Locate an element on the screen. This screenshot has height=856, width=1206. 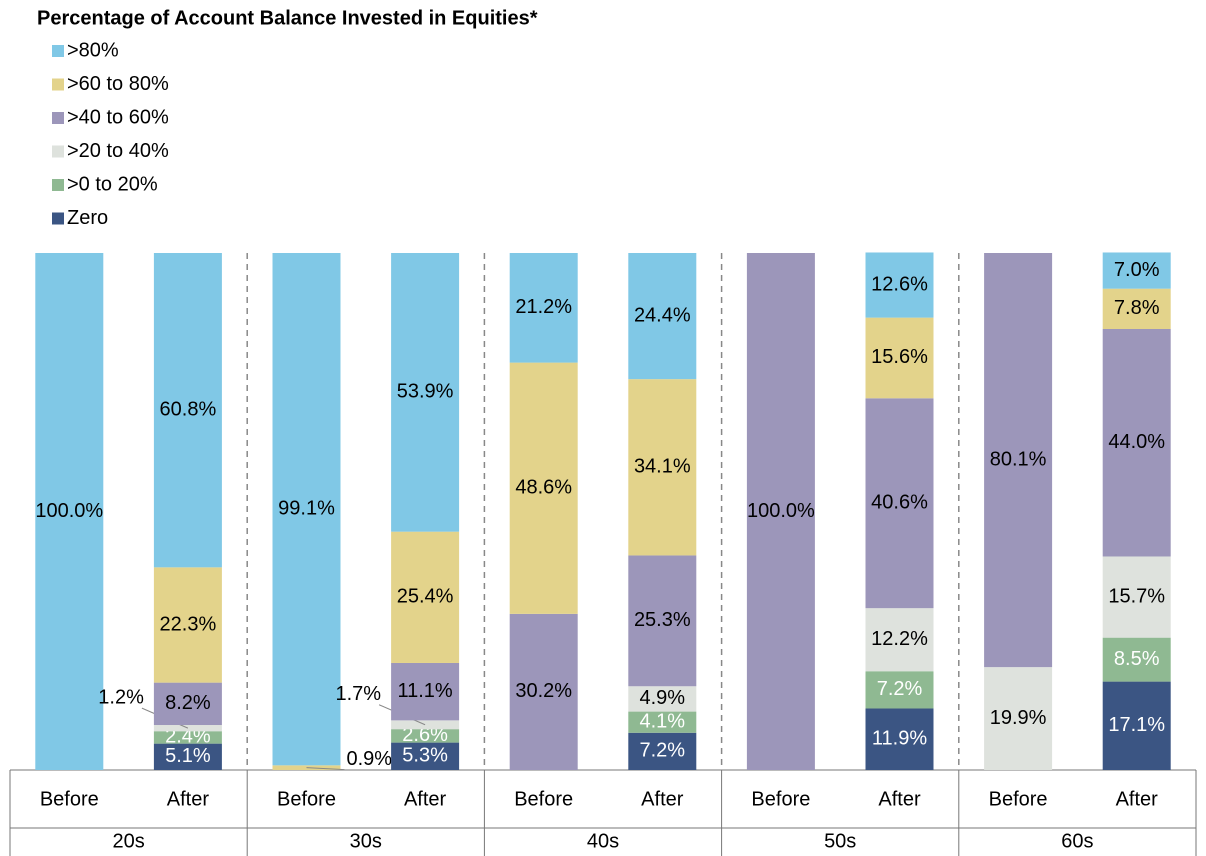
group-label: 30s is located at coordinates (366, 841).